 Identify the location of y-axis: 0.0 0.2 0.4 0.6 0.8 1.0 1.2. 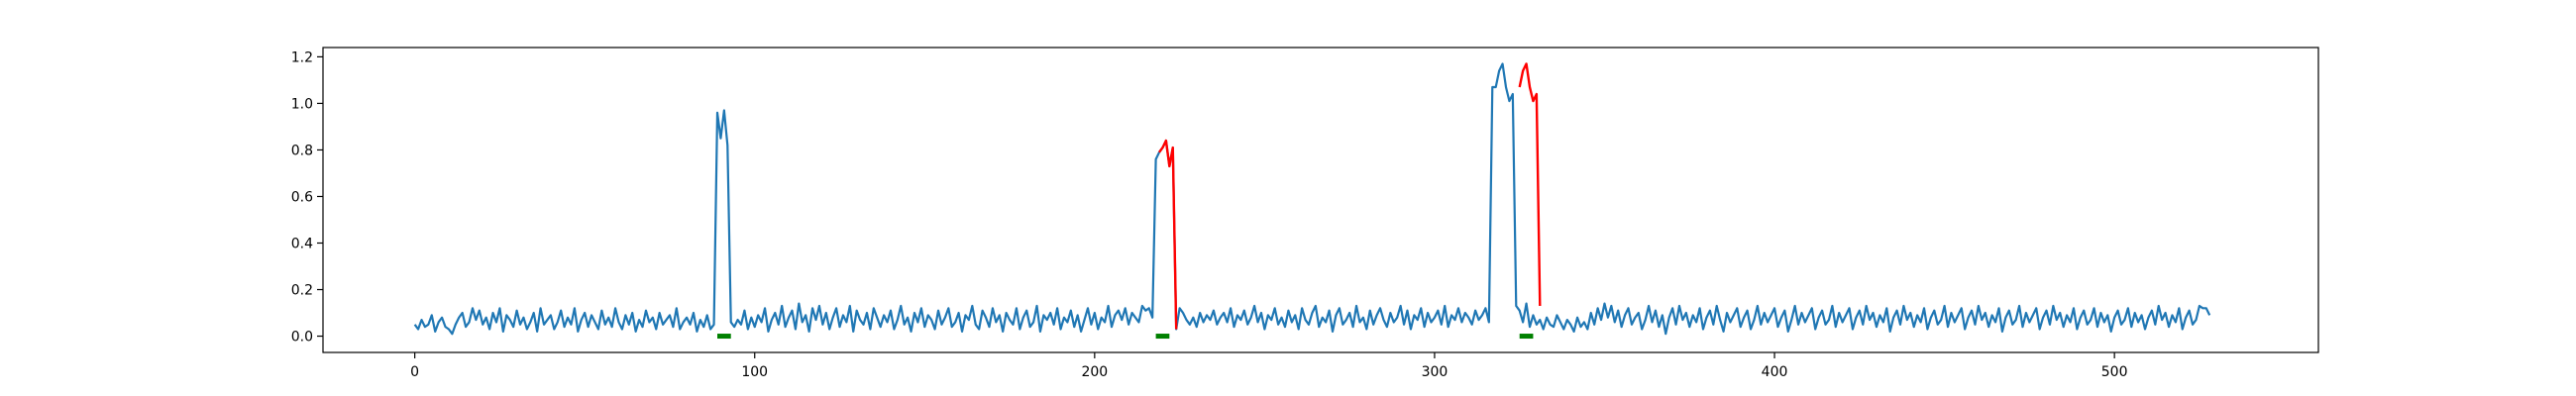
(307, 198).